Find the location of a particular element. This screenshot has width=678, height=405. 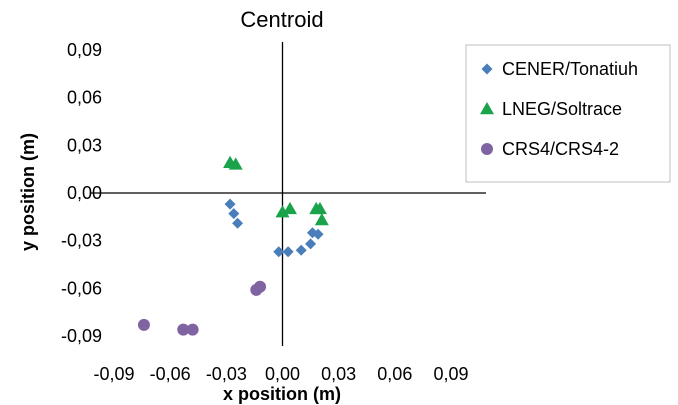

y-tick-label: 0,09 is located at coordinates (84, 50).